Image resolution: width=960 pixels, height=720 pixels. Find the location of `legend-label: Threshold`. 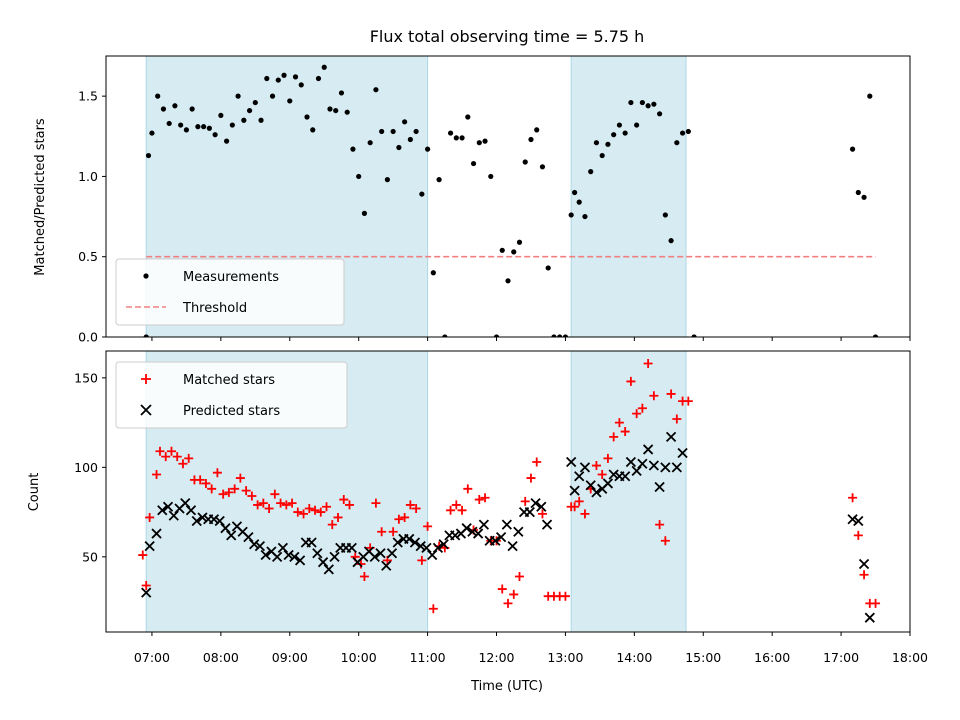

legend-label: Threshold is located at coordinates (214, 308).